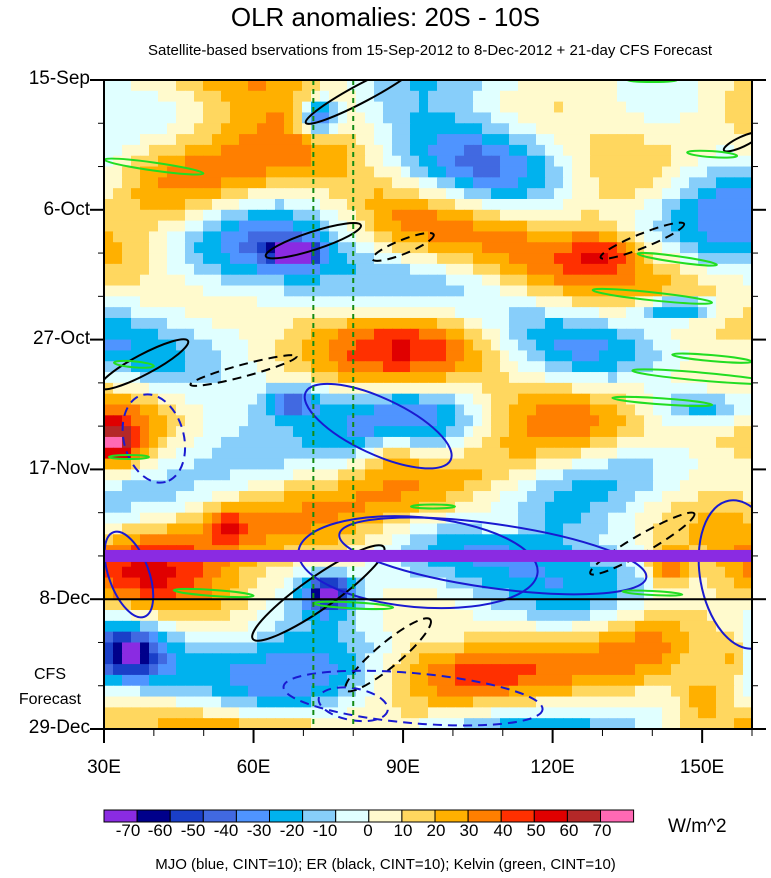 This screenshot has width=771, height=878. What do you see at coordinates (160, 830) in the screenshot?
I see `colorbar-label: -60` at bounding box center [160, 830].